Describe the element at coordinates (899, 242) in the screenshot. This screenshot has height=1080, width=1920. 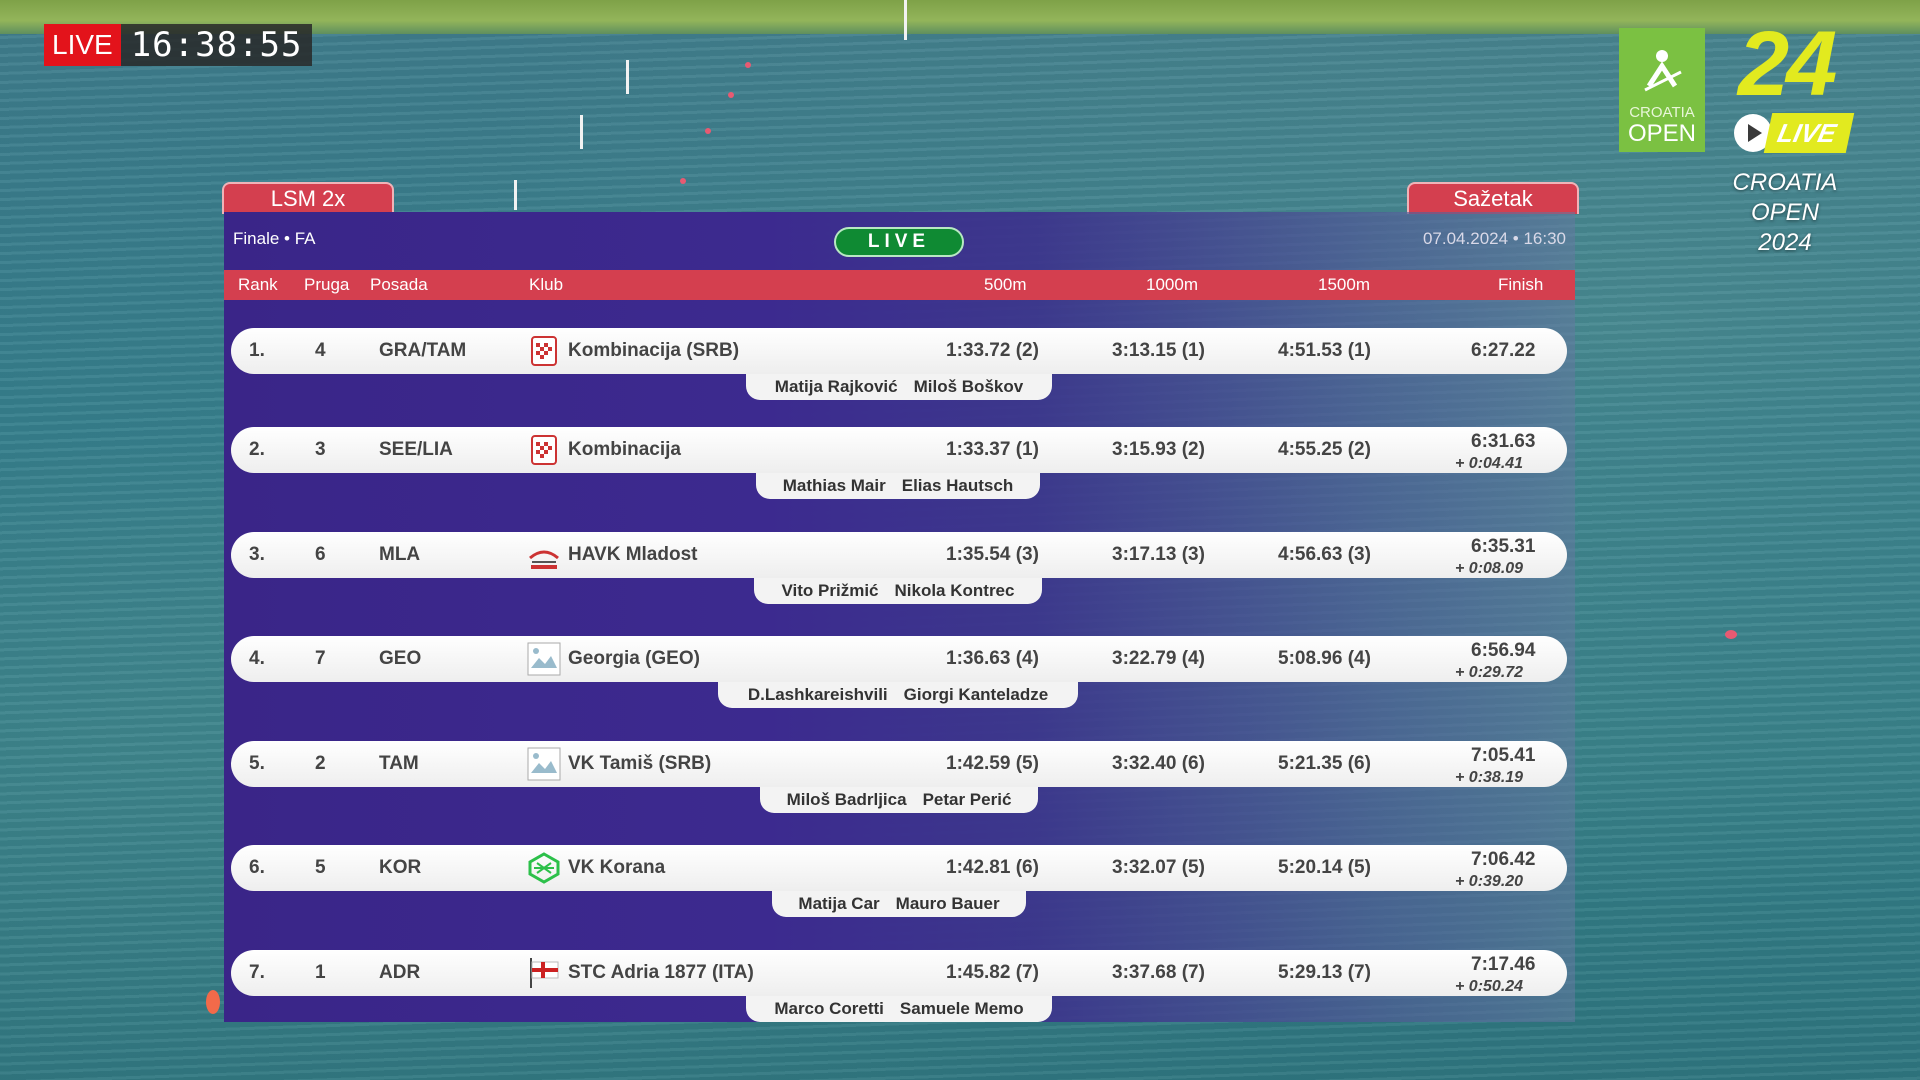
I see `live-status-pill: LIVE` at that location.